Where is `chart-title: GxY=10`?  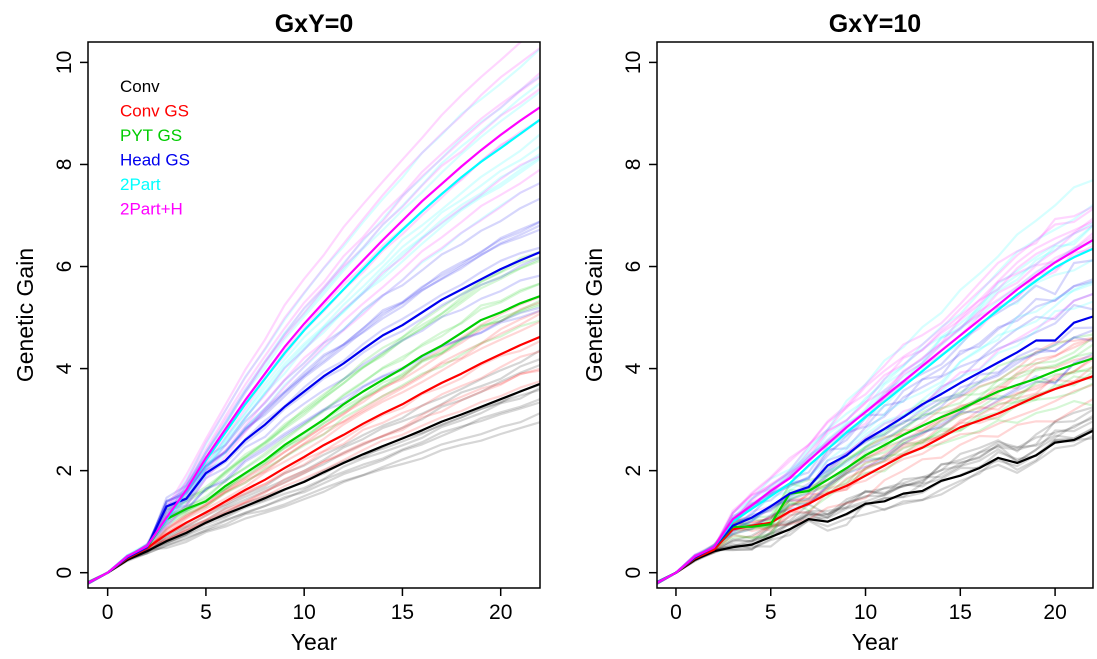 chart-title: GxY=10 is located at coordinates (875, 24).